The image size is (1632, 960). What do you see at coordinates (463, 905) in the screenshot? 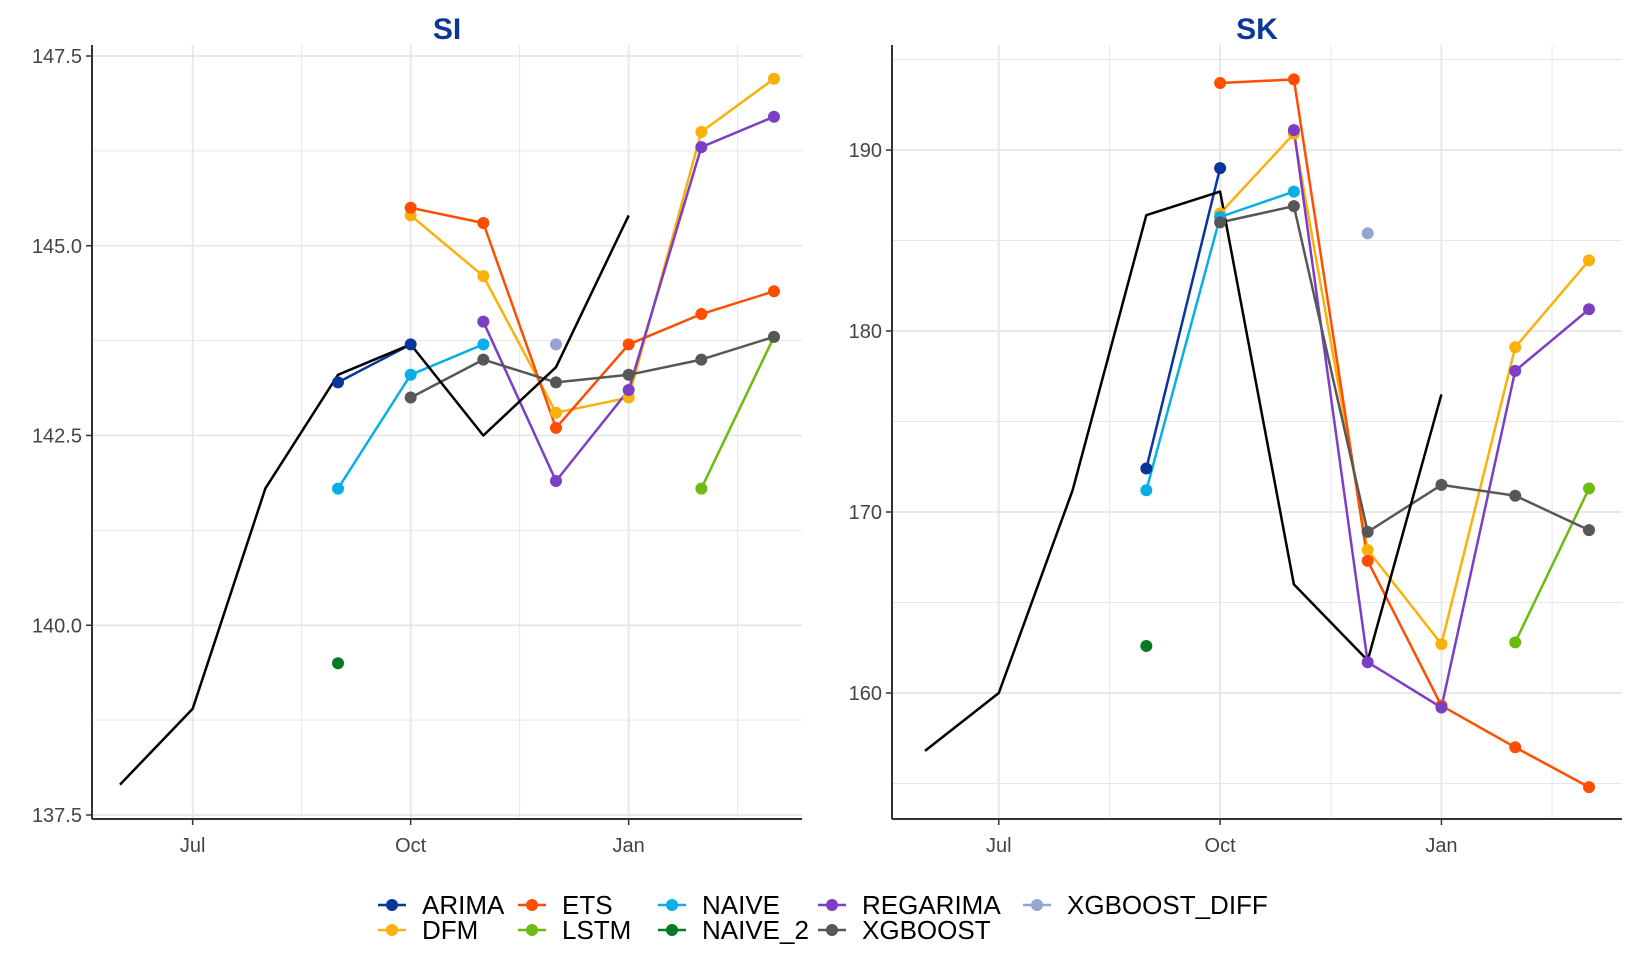
I see `legend-label: ARIMA` at bounding box center [463, 905].